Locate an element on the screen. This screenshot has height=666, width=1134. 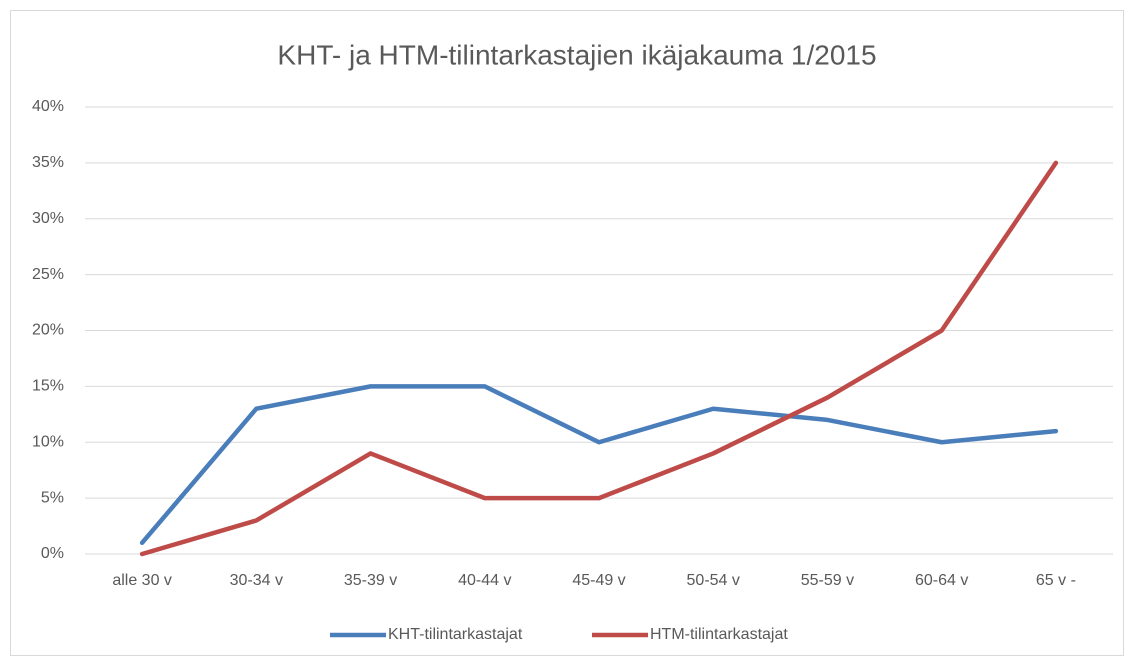
x-tick-label: 50-54 v is located at coordinates (713, 580).